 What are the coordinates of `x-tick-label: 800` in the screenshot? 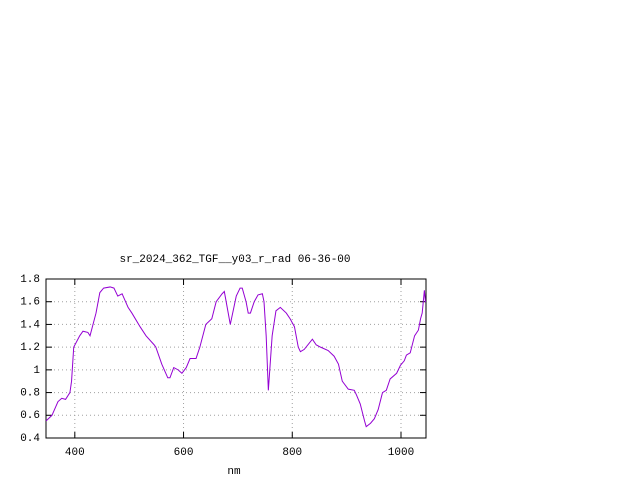 It's located at (292, 453).